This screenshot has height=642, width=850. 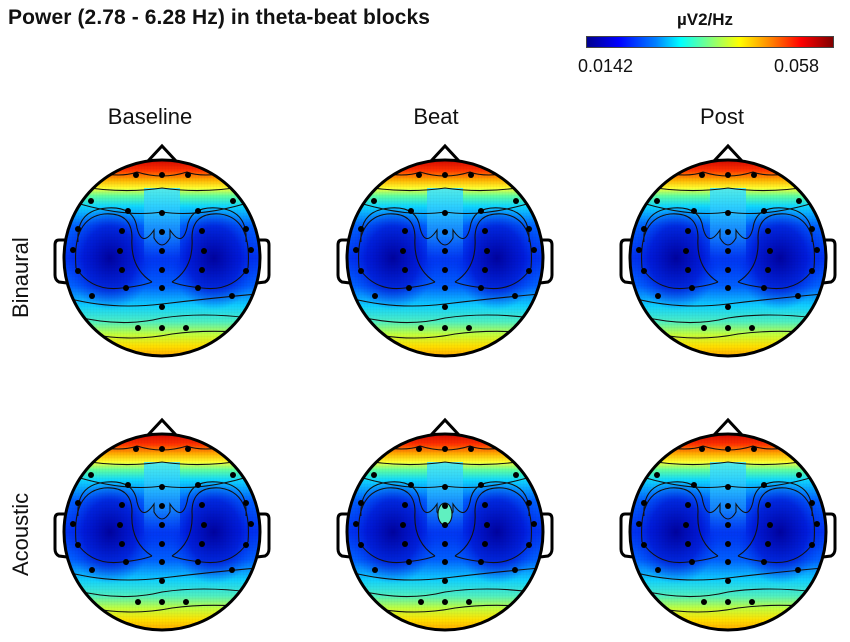 What do you see at coordinates (705, 19) in the screenshot?
I see `colorbar-unit-label: µV2/Hz` at bounding box center [705, 19].